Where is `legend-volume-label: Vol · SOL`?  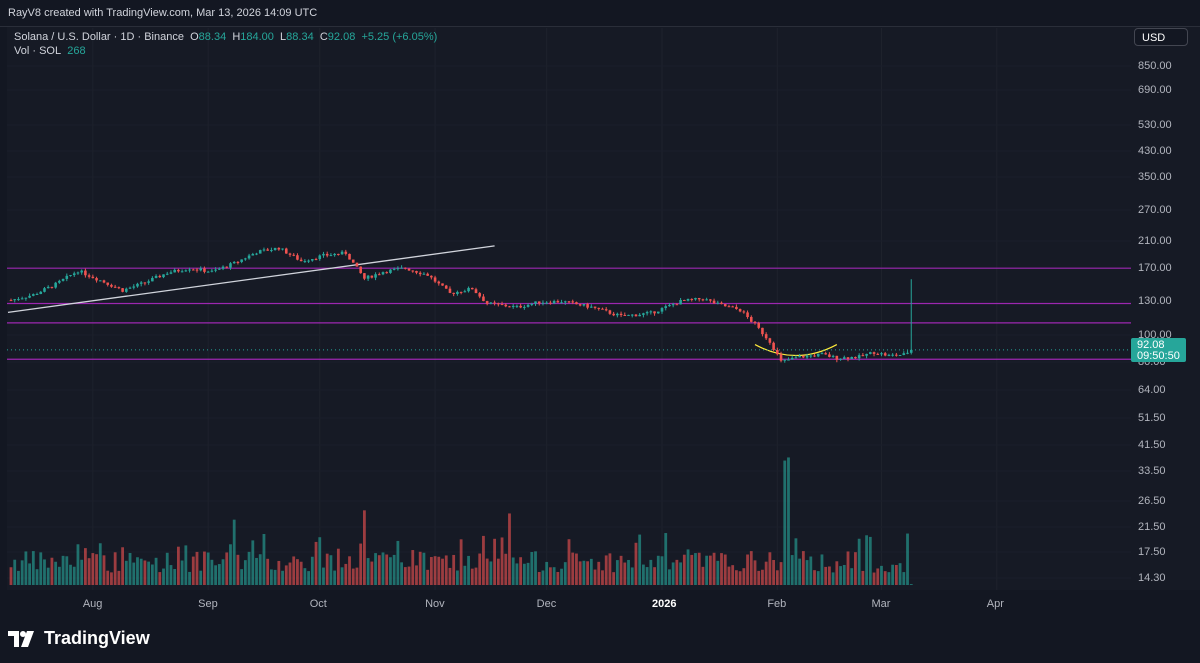 legend-volume-label: Vol · SOL is located at coordinates (38, 51).